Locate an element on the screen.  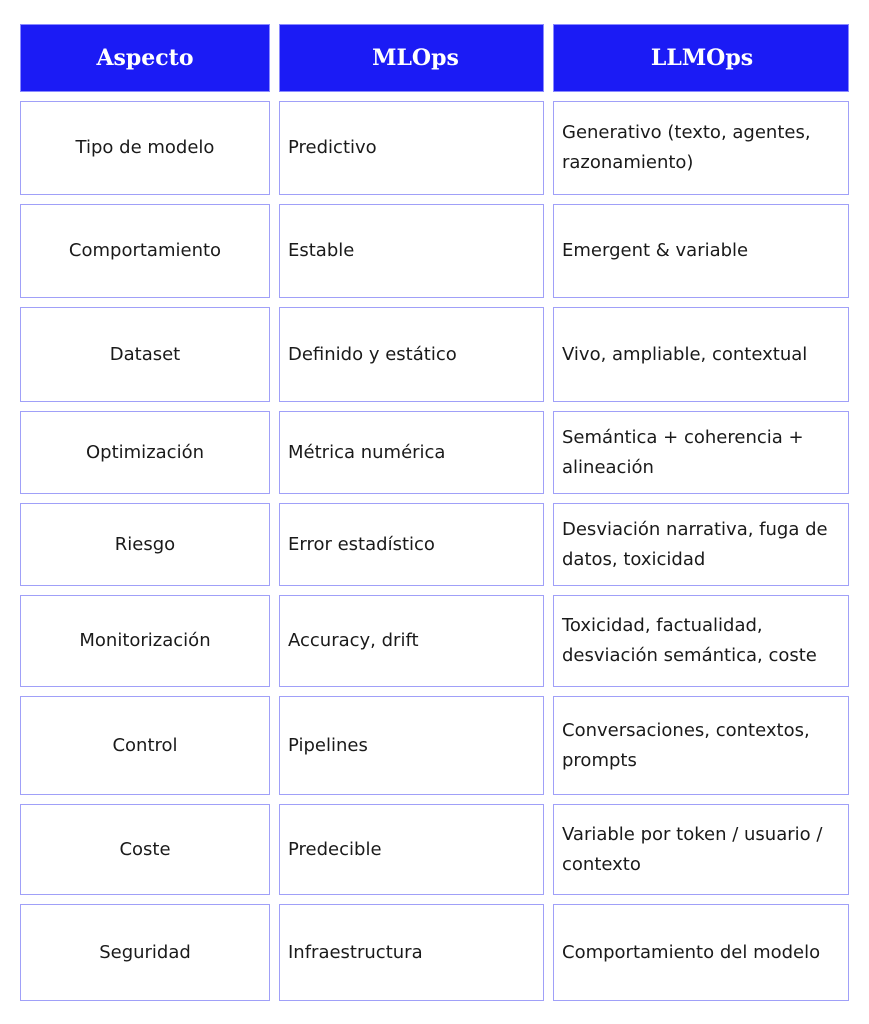
cell-aspect: Control is located at coordinates (145, 745).